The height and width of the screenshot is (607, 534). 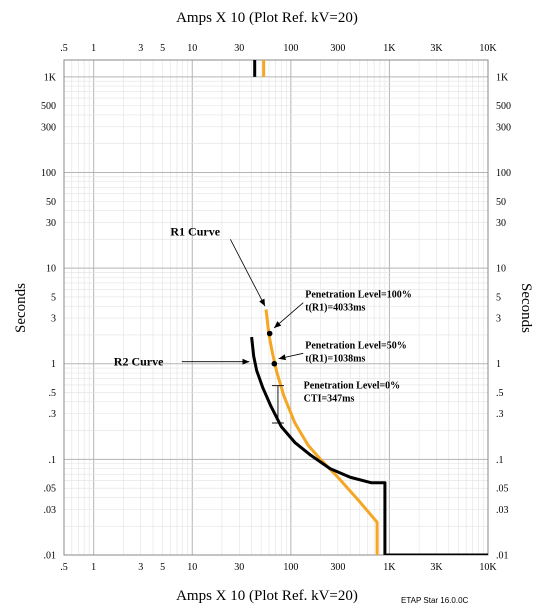 What do you see at coordinates (288, 315) in the screenshot?
I see `penetration-100-arrow` at bounding box center [288, 315].